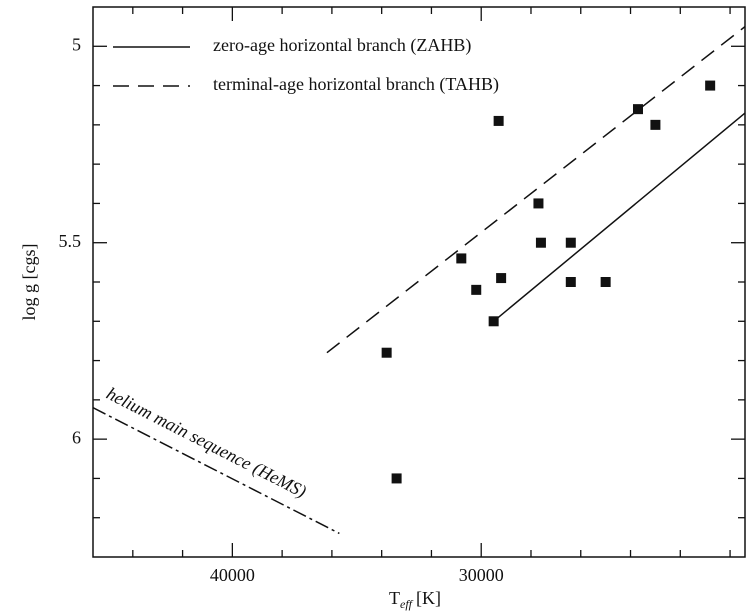 Image resolution: width=746 pixels, height=614 pixels. What do you see at coordinates (356, 84) in the screenshot?
I see `legend-label: terminal-age horizontal branch (TAHB)` at bounding box center [356, 84].